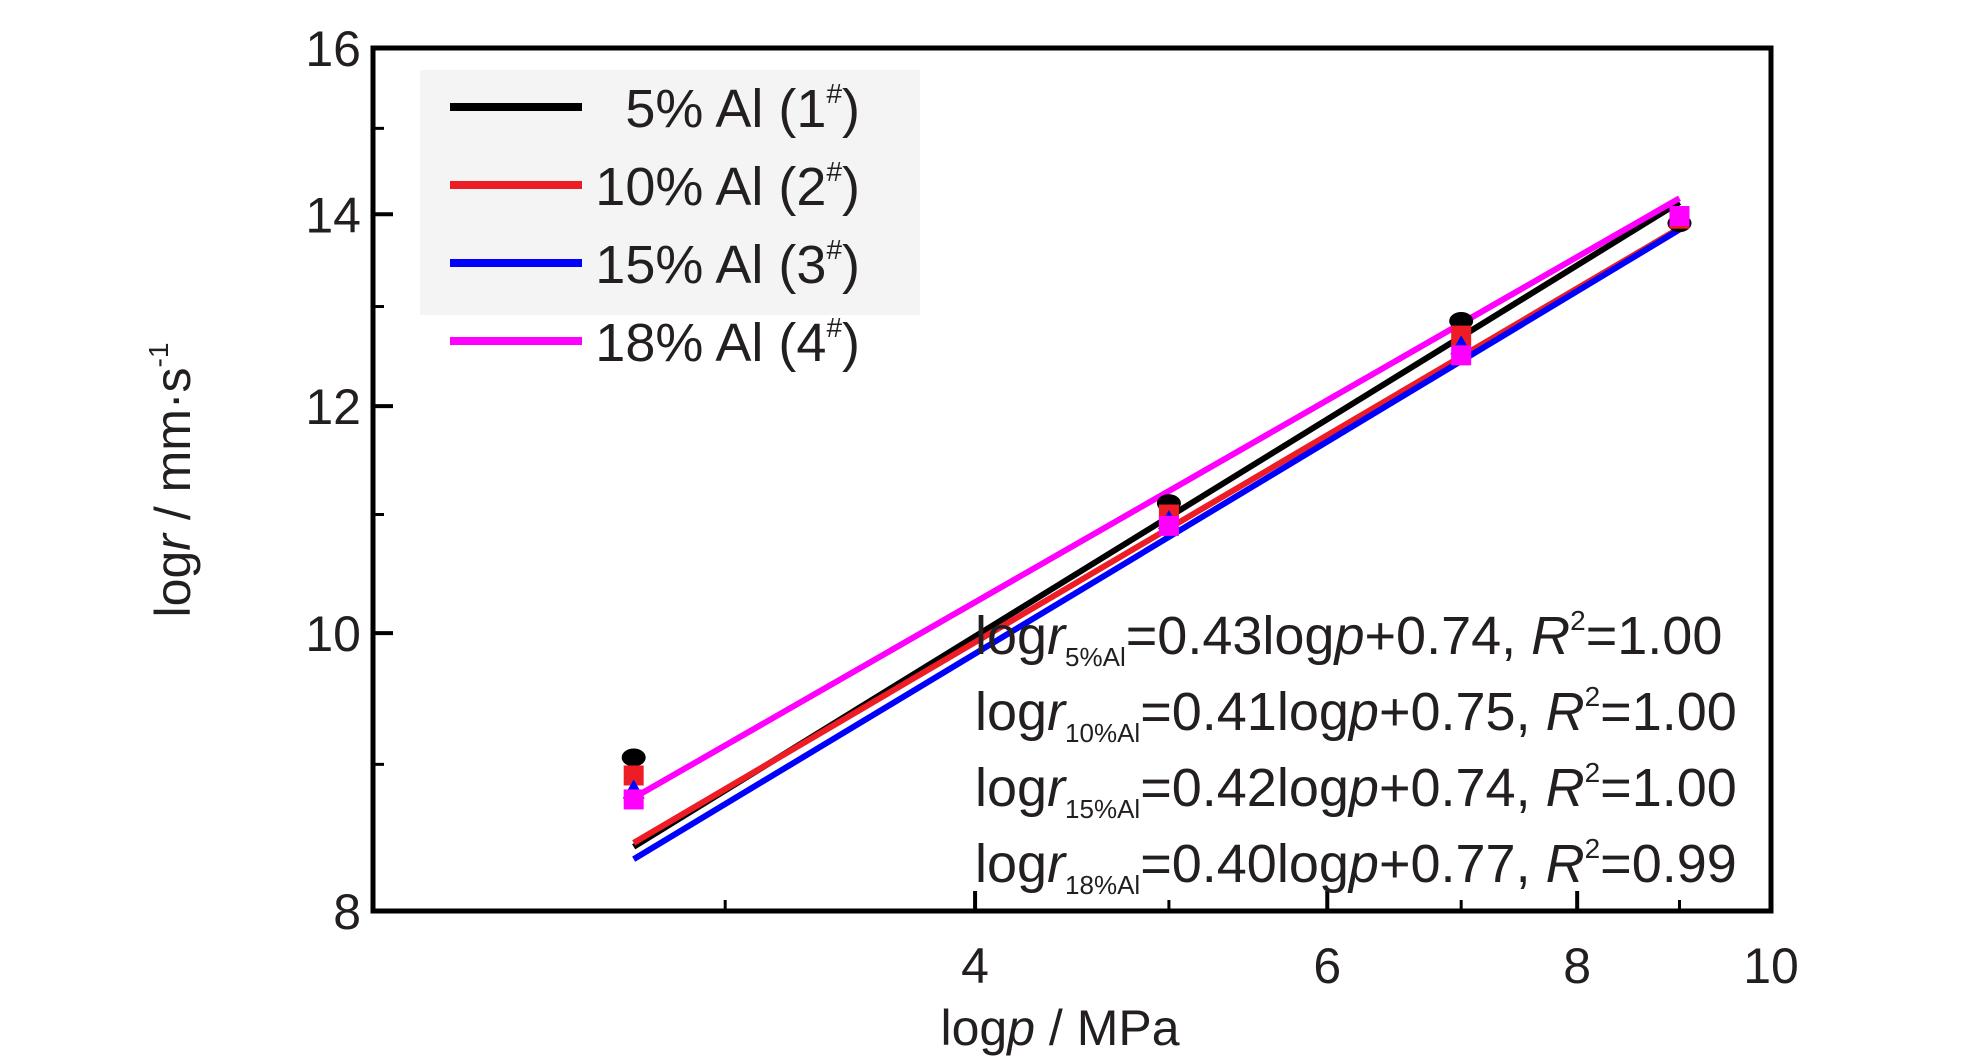  I want to click on fit-equation: logr5%Al=0.43logp+0.74, R2=1.00, so click(1348, 638).